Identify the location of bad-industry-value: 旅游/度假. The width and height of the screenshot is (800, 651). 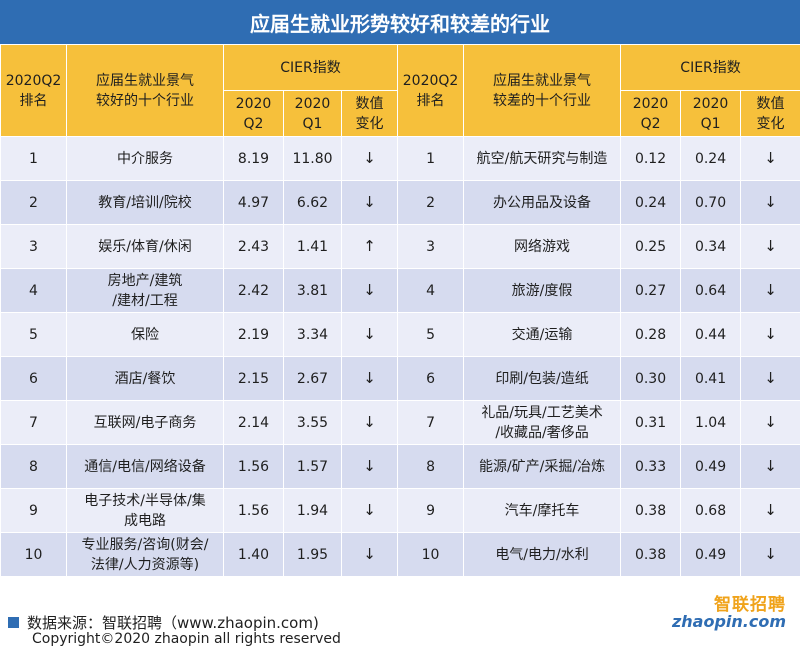
(542, 290).